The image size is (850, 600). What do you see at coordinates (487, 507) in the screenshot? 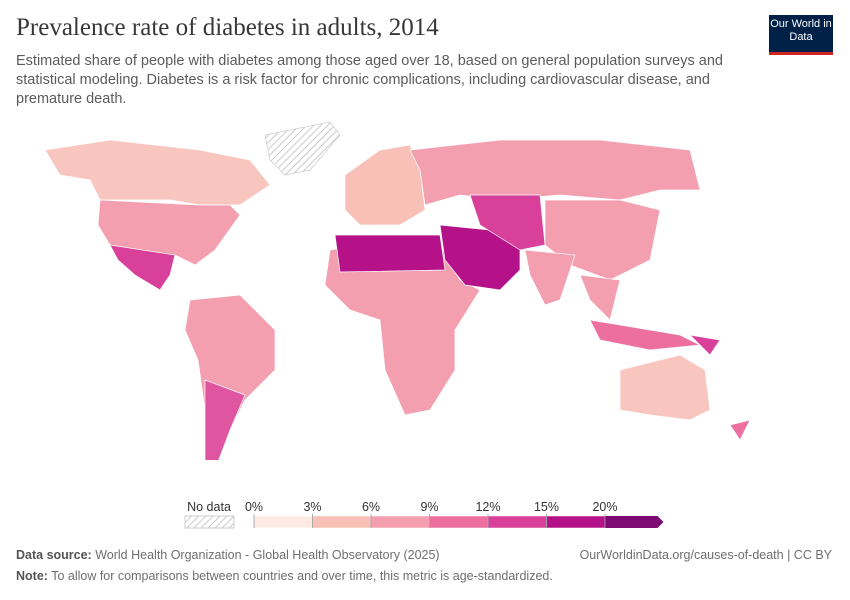
I see `legend-tick-label: 12%` at bounding box center [487, 507].